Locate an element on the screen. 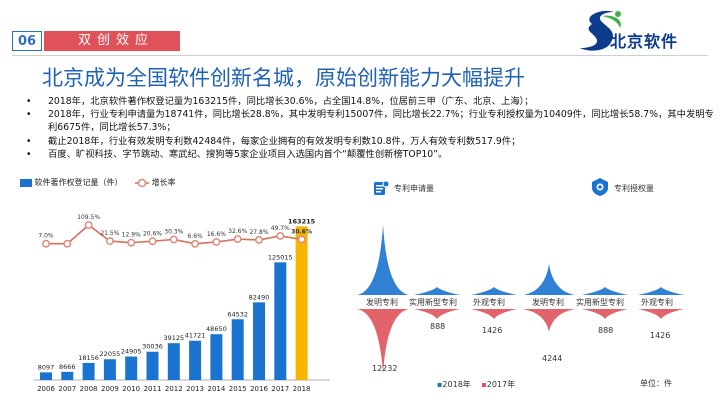  growth-label: 30.3% is located at coordinates (173, 231).